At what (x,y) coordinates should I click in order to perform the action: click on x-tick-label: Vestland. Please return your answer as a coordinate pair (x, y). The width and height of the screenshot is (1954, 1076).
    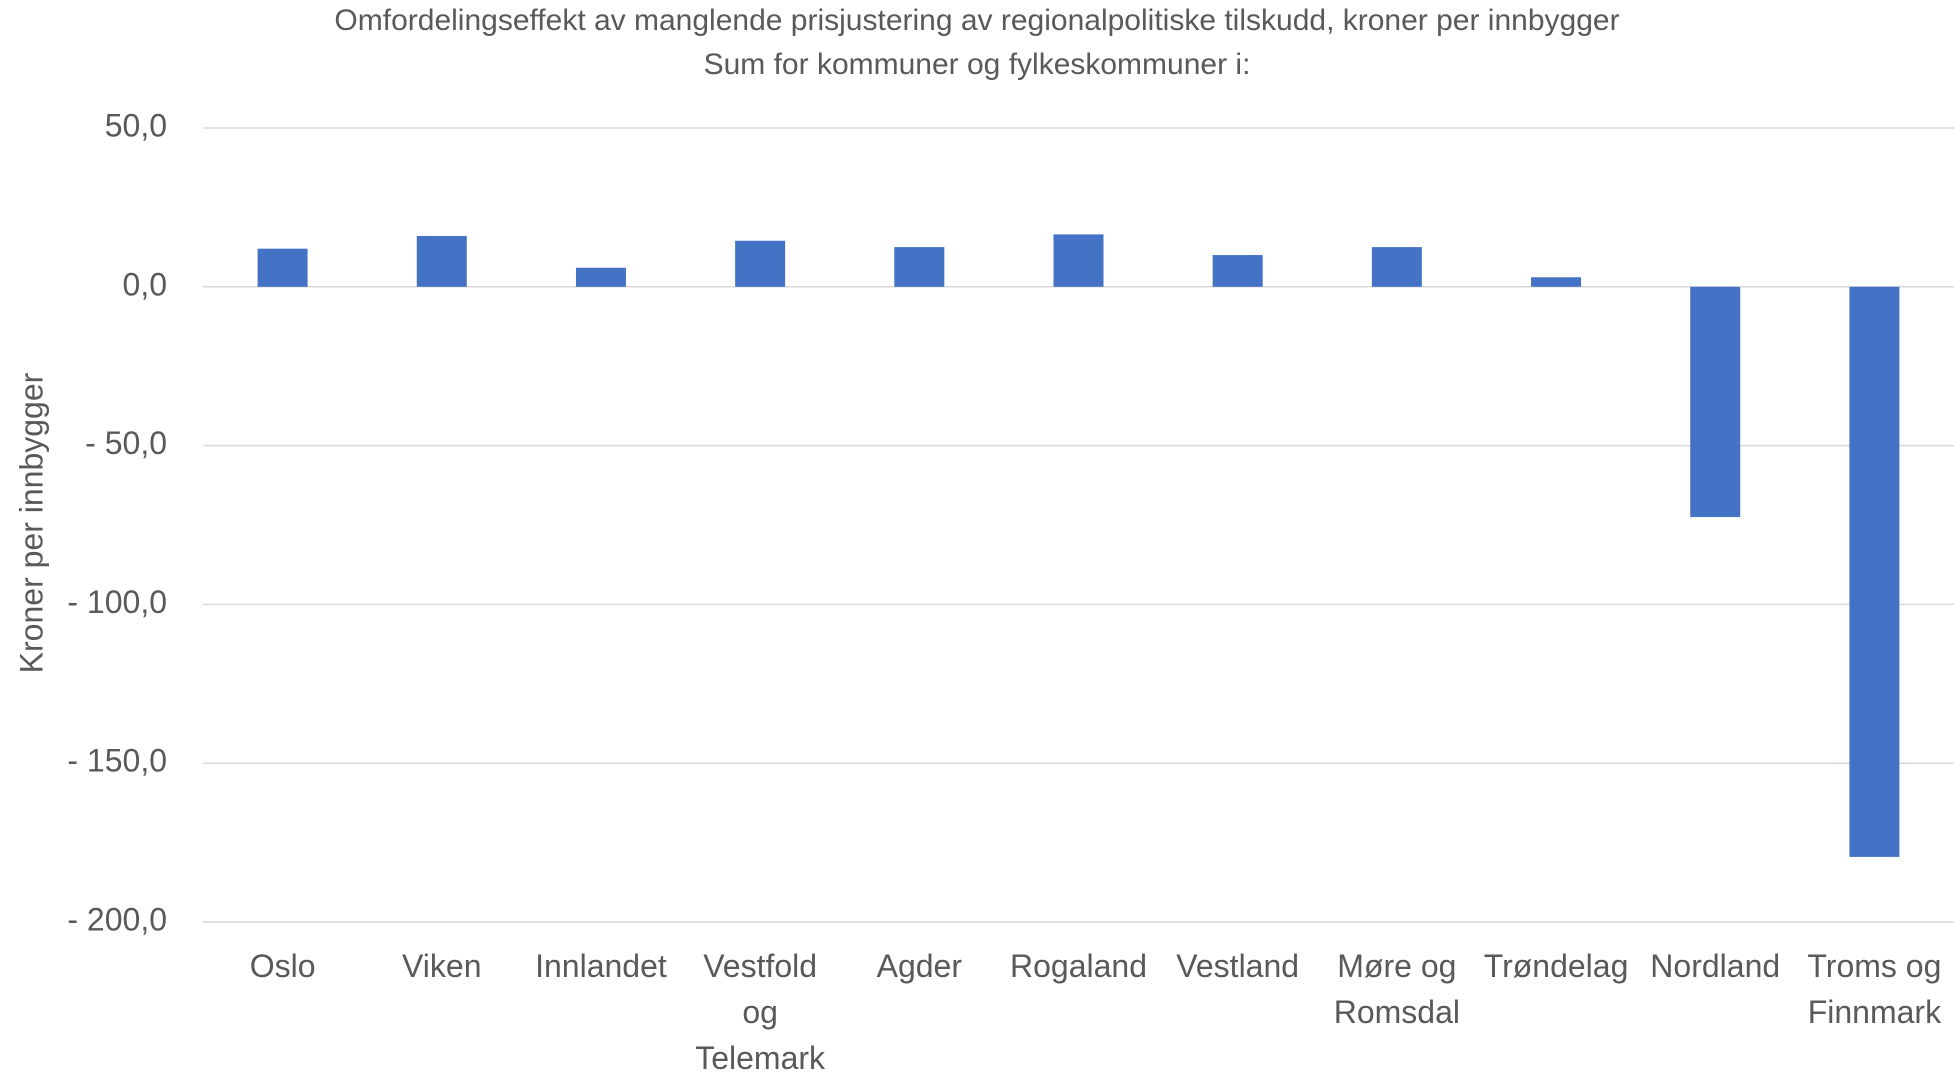
    Looking at the image, I should click on (1237, 966).